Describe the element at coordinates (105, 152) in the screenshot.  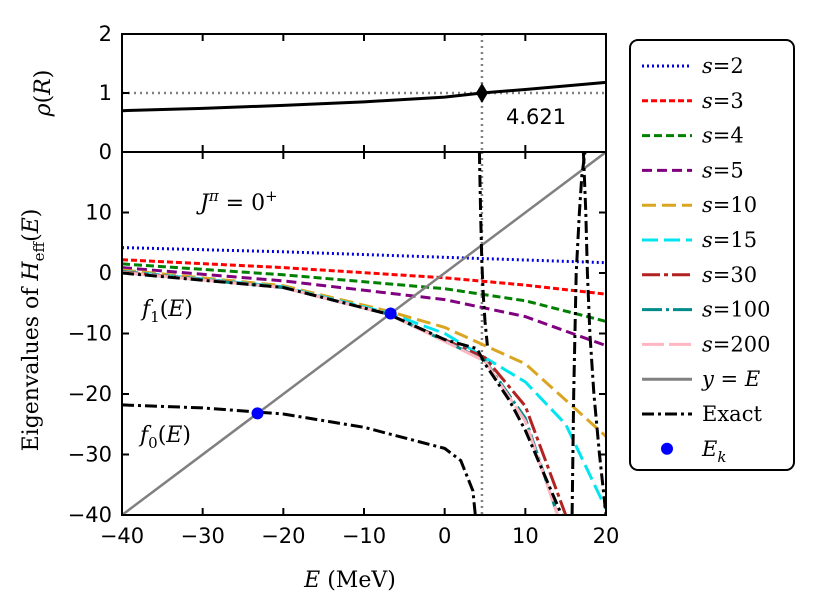
I see `top-ytick-label: 0` at that location.